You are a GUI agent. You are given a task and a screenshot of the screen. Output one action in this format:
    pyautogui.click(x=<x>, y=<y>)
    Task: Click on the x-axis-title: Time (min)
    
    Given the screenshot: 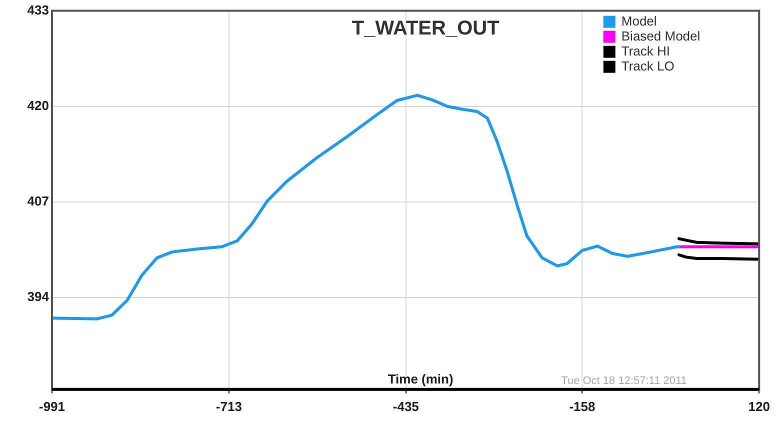 What is the action you would take?
    pyautogui.click(x=421, y=378)
    